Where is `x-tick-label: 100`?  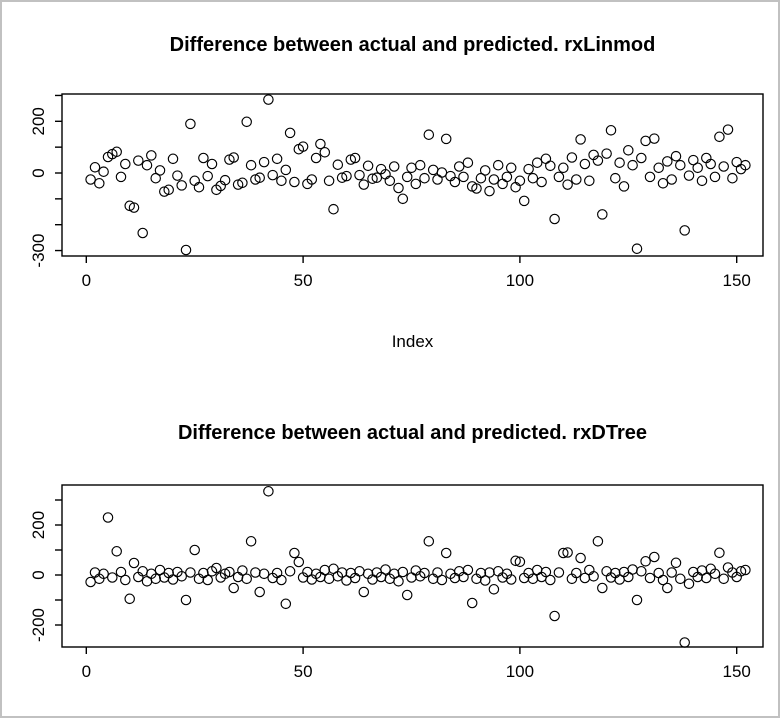
x-tick-label: 100 is located at coordinates (520, 280).